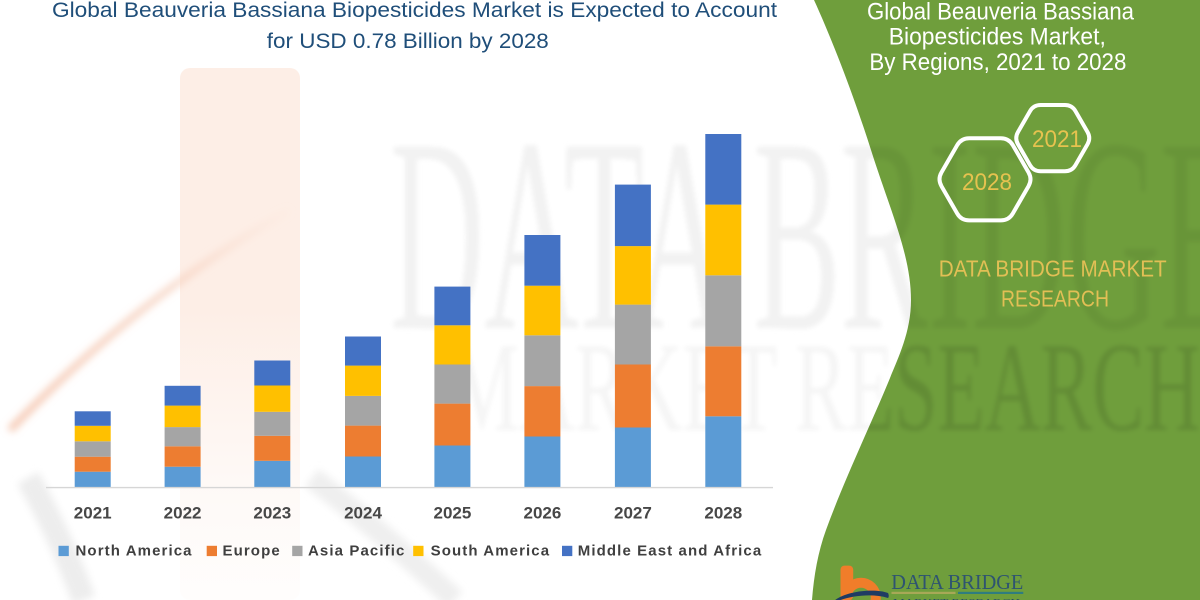 This screenshot has height=600, width=1200. Describe the element at coordinates (633, 513) in the screenshot. I see `svg-text: 2027` at that location.